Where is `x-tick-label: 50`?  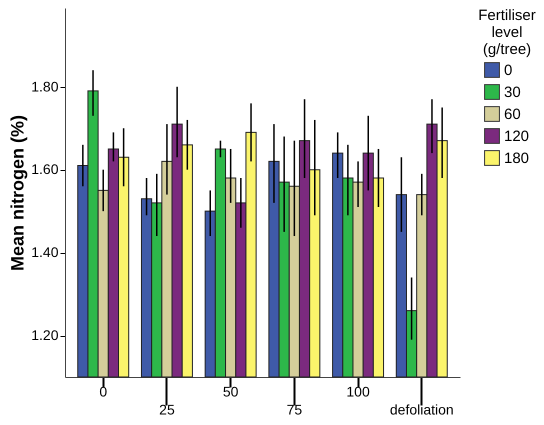 x-tick-label: 50 is located at coordinates (230, 392).